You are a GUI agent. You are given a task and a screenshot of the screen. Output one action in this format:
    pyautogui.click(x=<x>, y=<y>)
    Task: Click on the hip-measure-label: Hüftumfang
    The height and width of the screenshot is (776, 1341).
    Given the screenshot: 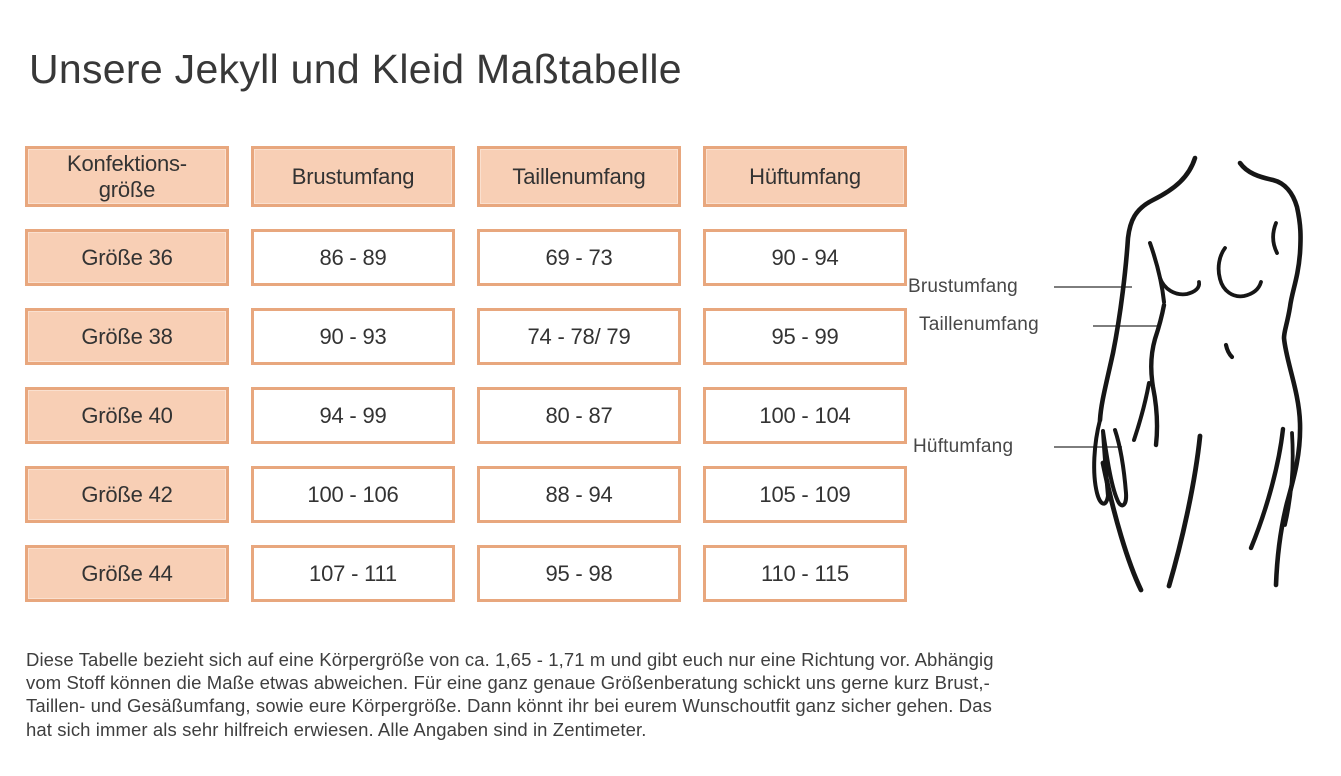 What is the action you would take?
    pyautogui.click(x=963, y=446)
    